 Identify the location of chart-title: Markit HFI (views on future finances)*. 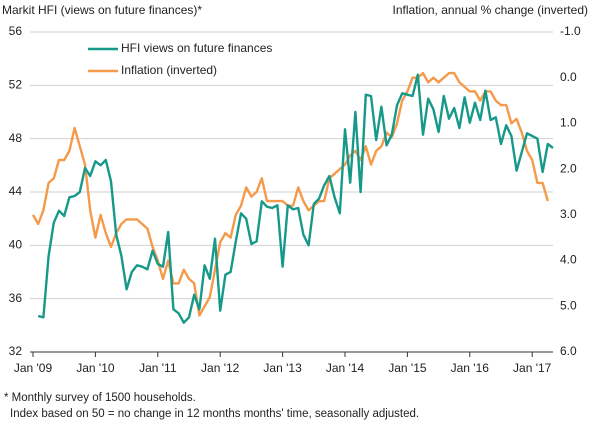
(102, 10).